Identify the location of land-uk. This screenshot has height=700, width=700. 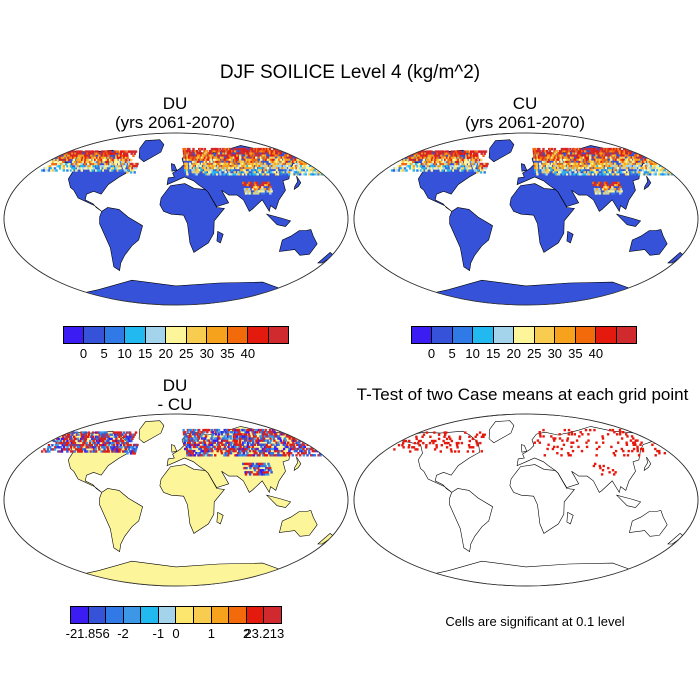
(174, 448).